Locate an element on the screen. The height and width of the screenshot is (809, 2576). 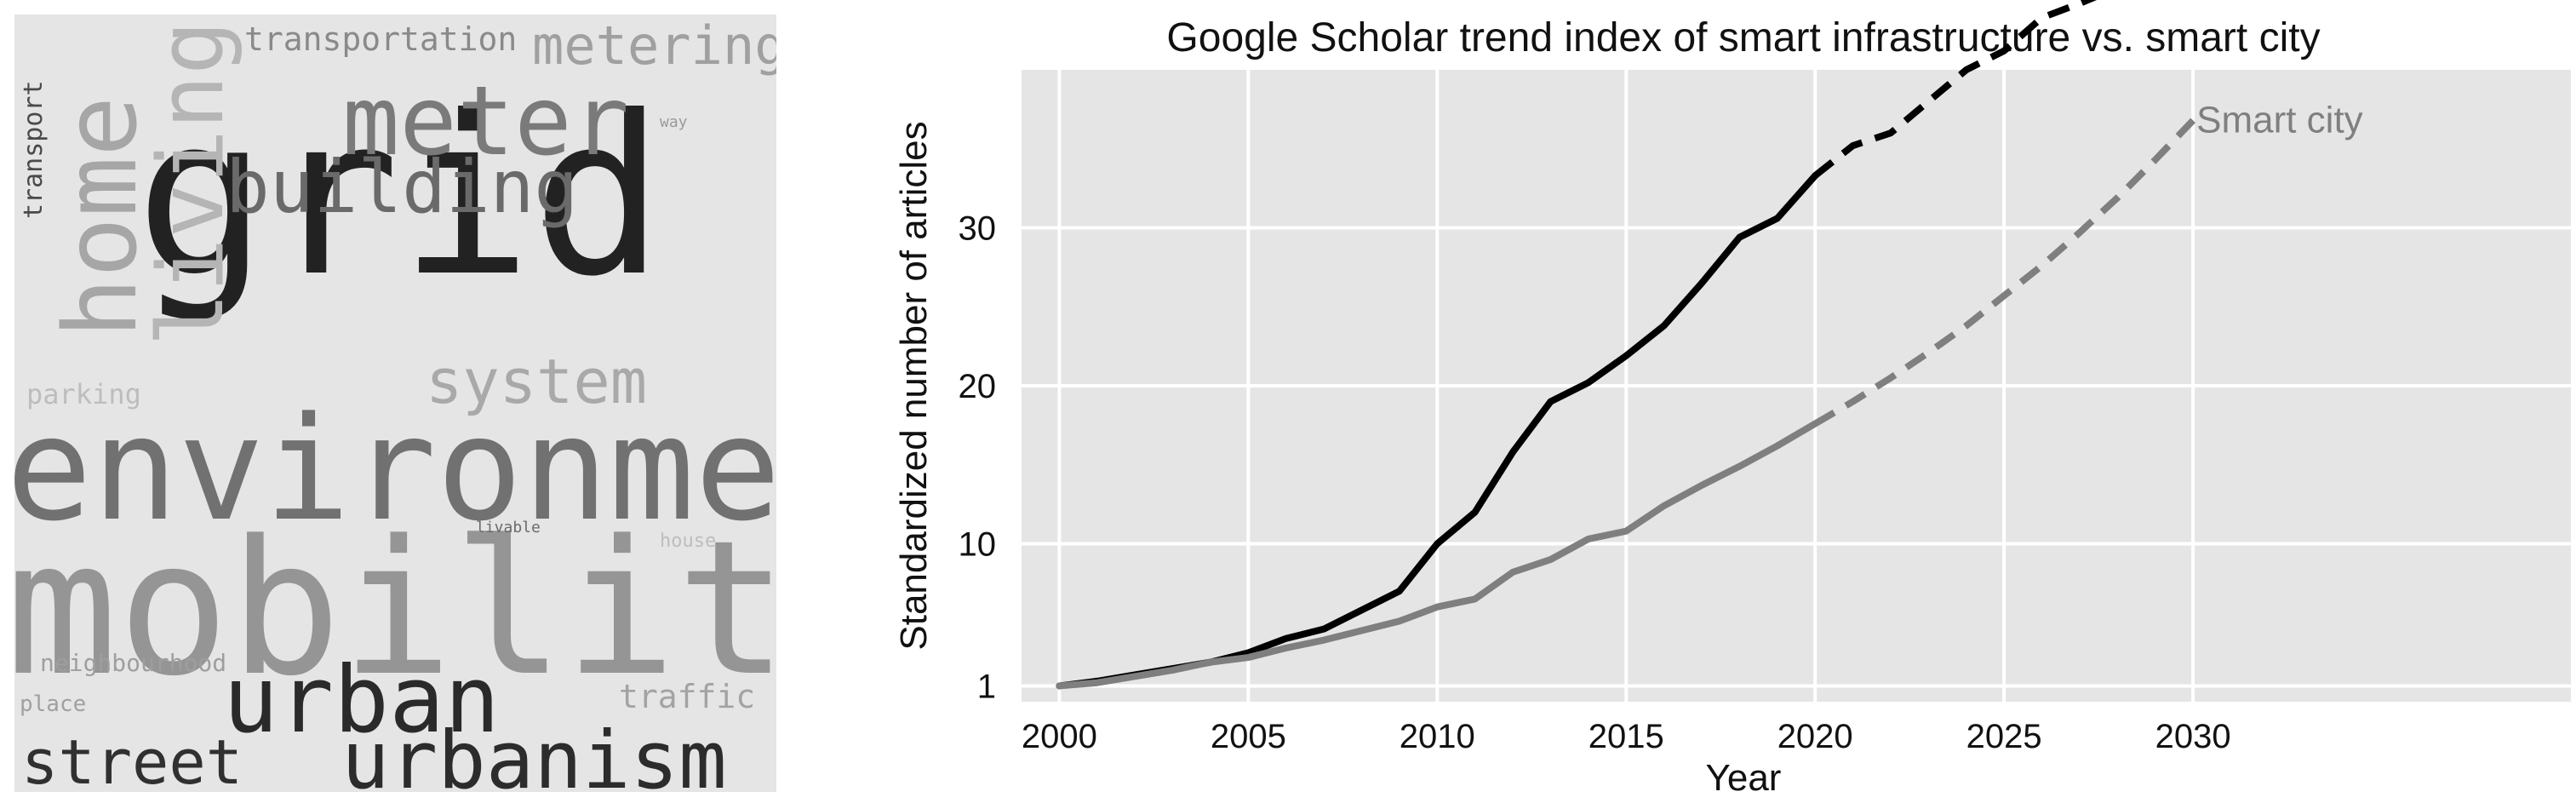
y-axis-label: Standardized number of articles is located at coordinates (914, 385).